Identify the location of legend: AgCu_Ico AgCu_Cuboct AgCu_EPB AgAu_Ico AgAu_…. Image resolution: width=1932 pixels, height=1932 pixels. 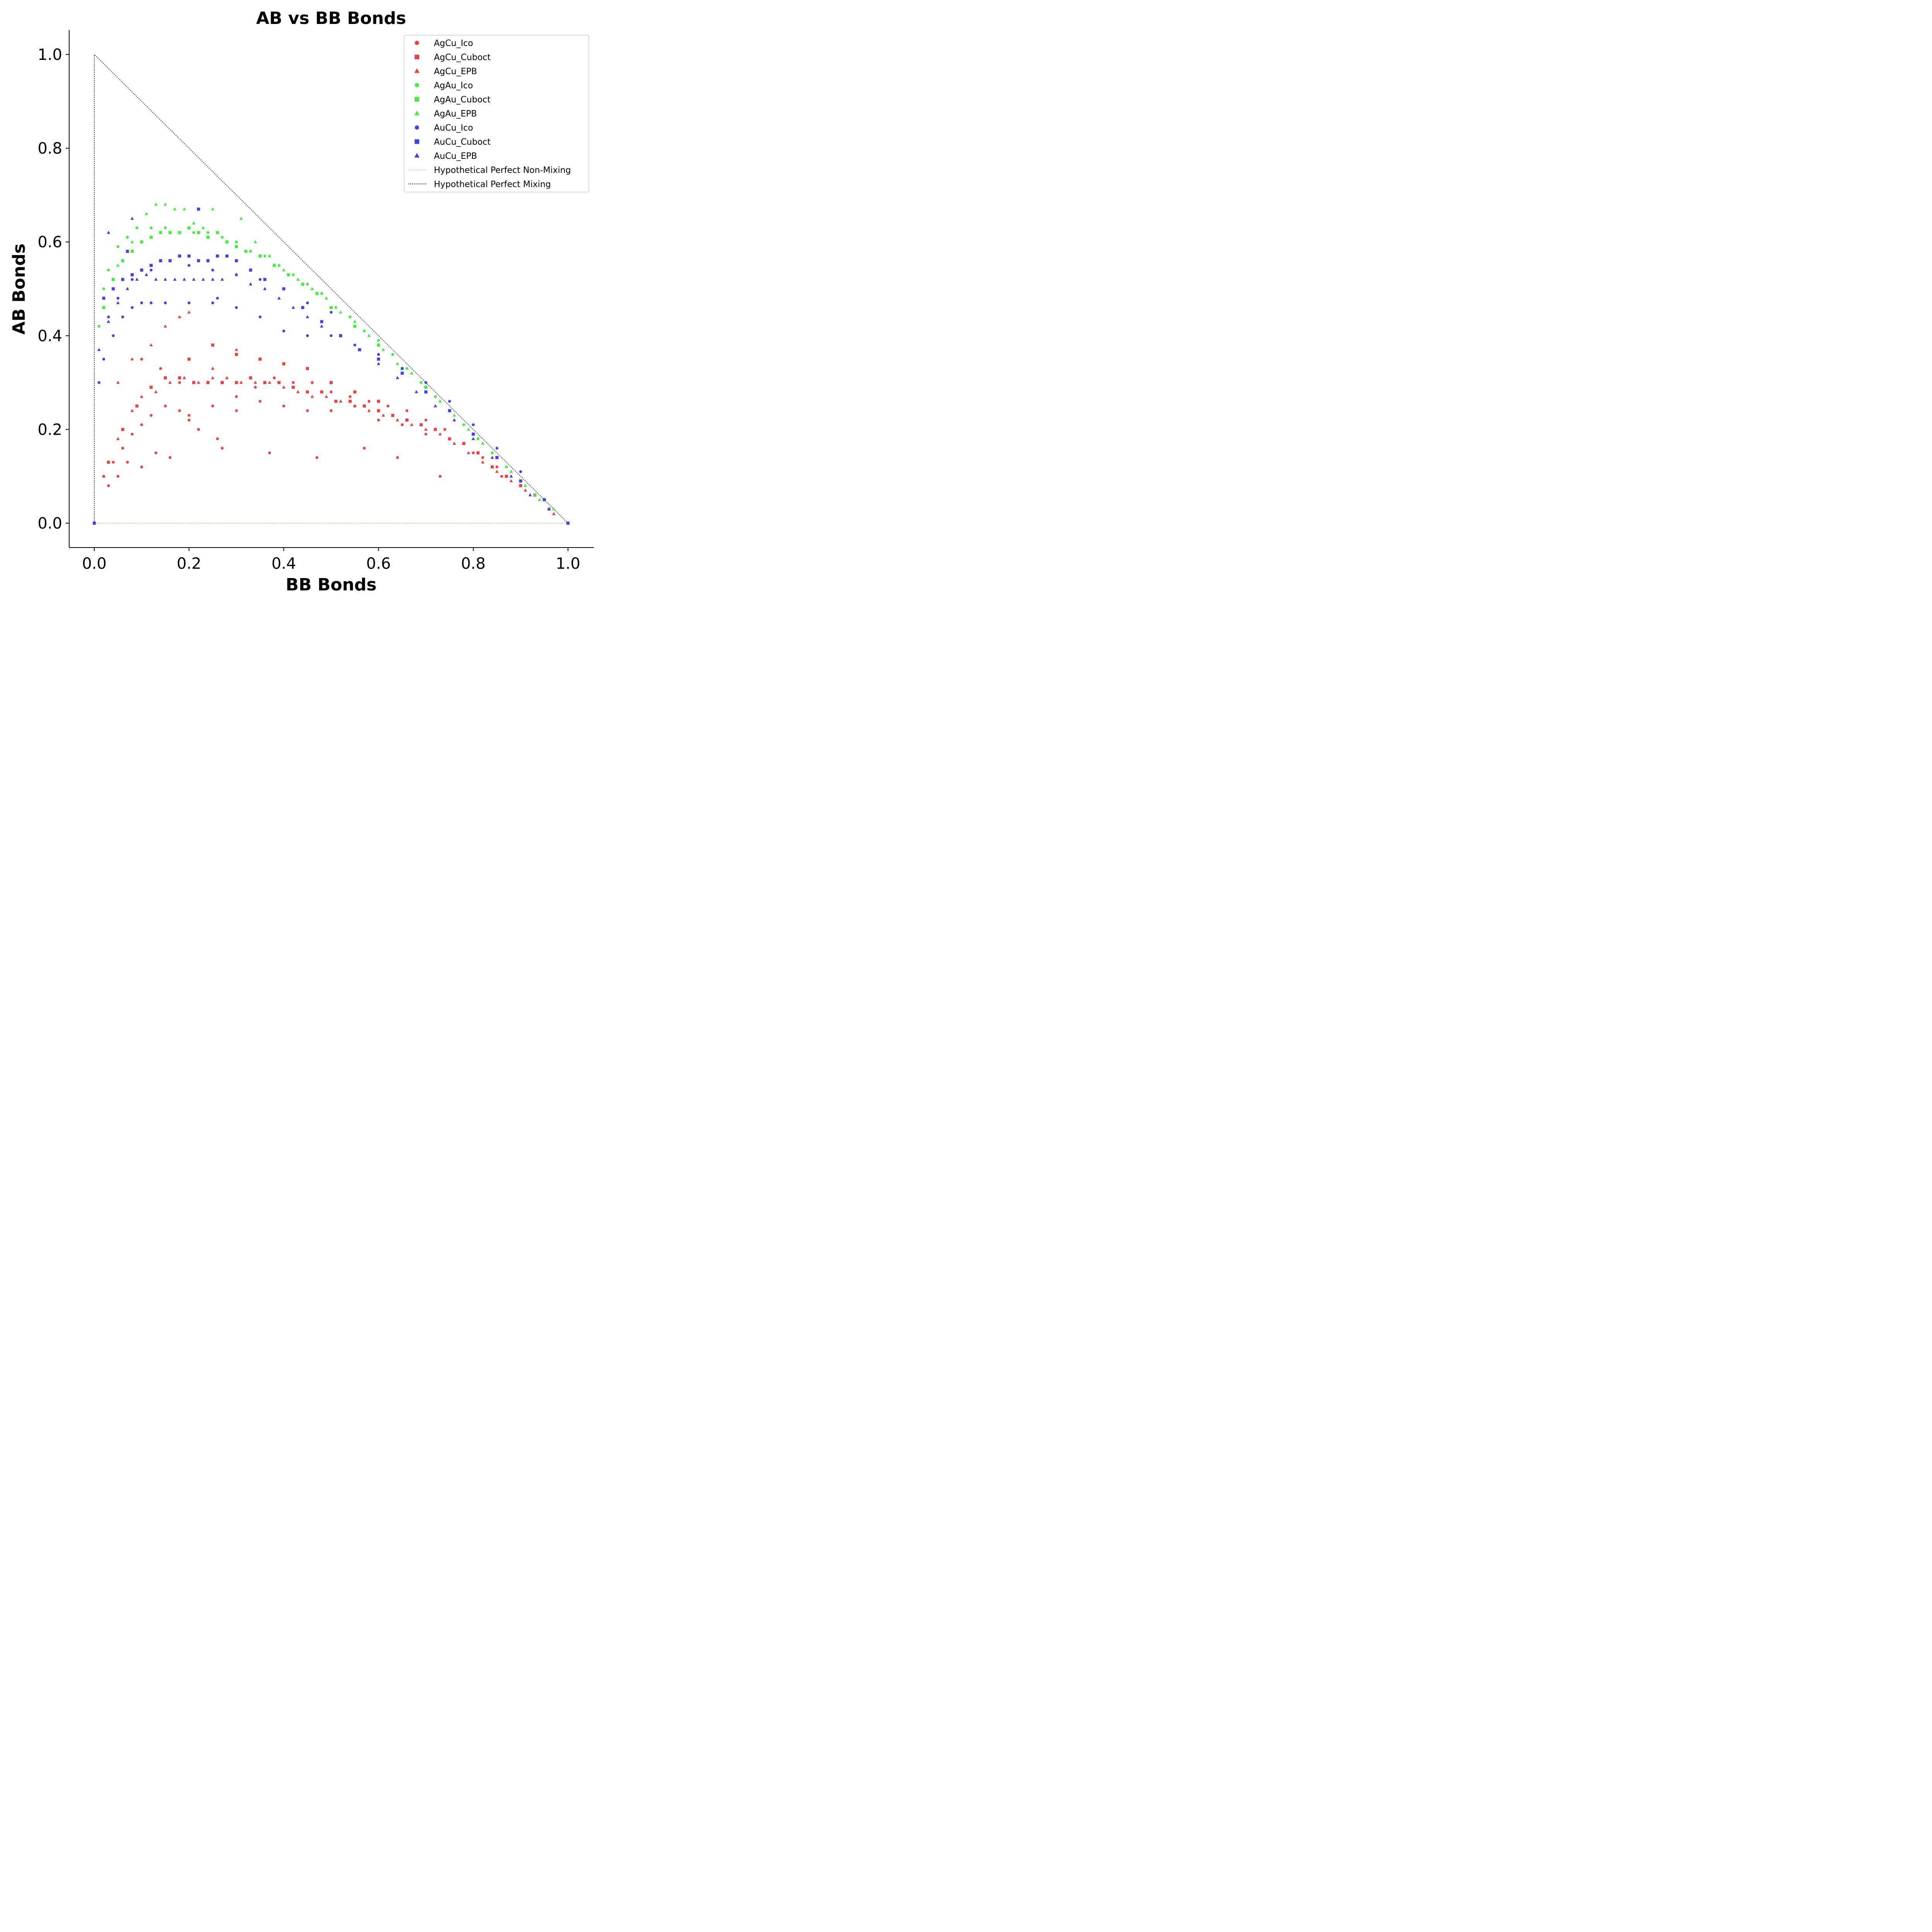
(496, 113).